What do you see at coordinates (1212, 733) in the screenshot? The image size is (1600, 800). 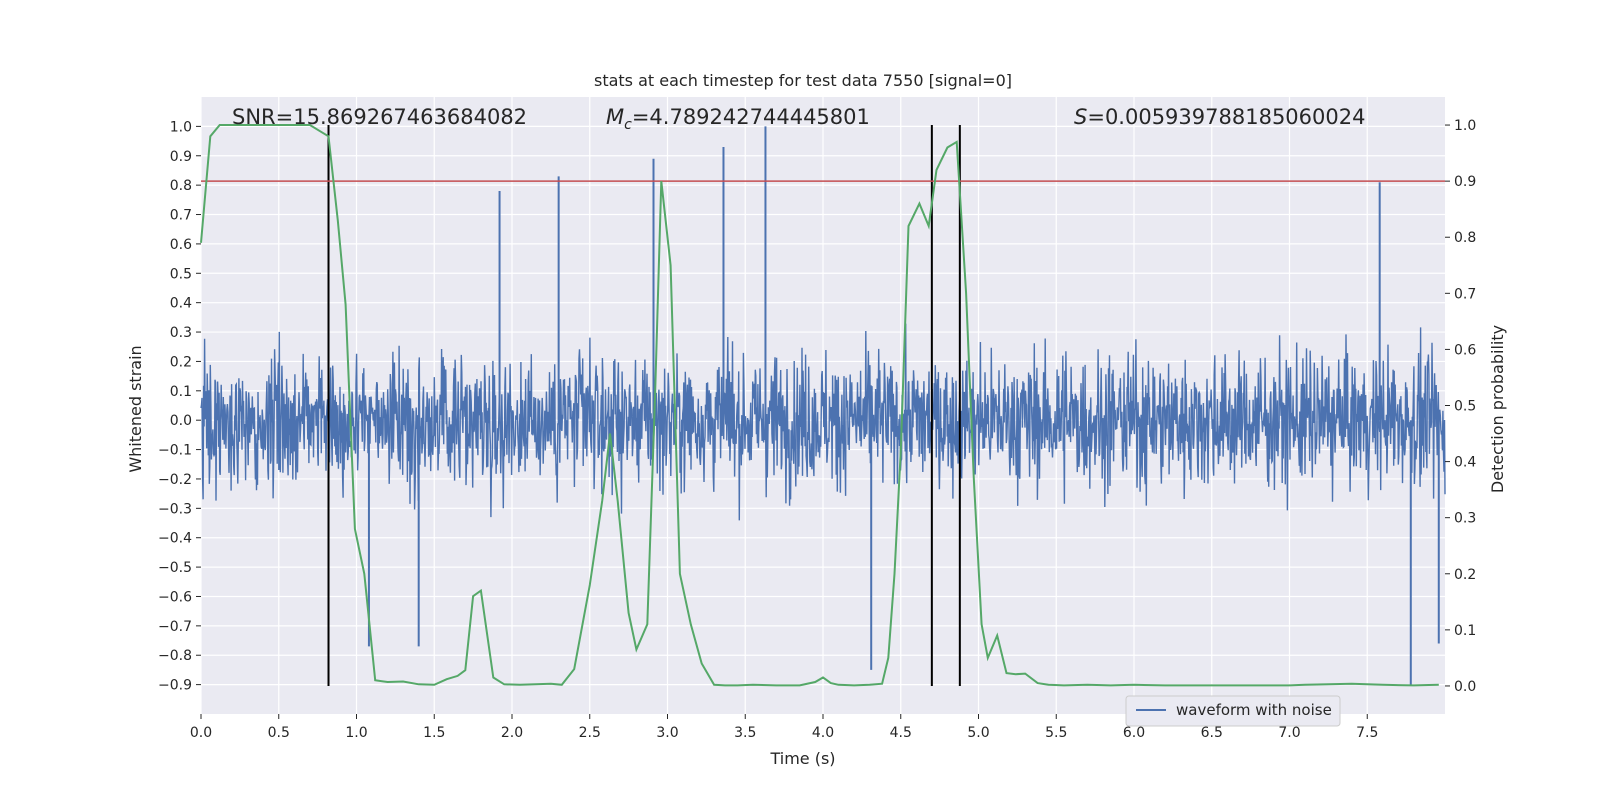 I see `x-tick-label: 6.5` at bounding box center [1212, 733].